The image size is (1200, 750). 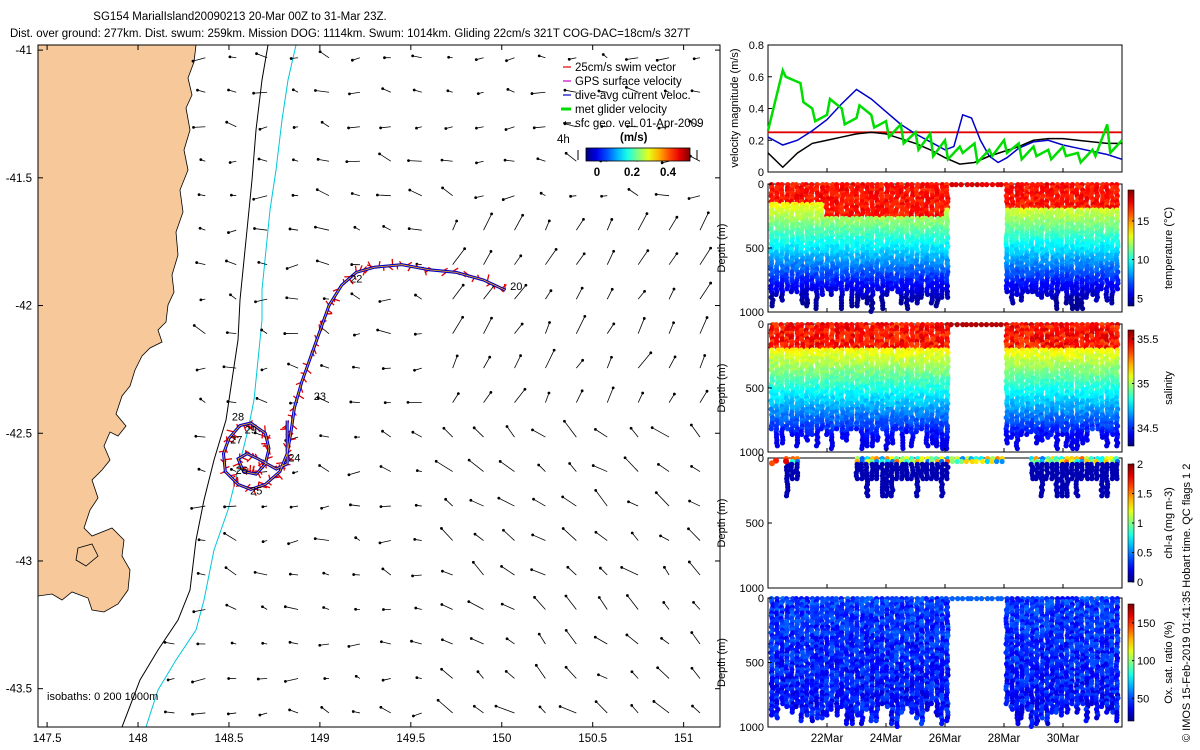 What do you see at coordinates (752, 313) in the screenshot?
I see `section-ytick-label: 1000` at bounding box center [752, 313].